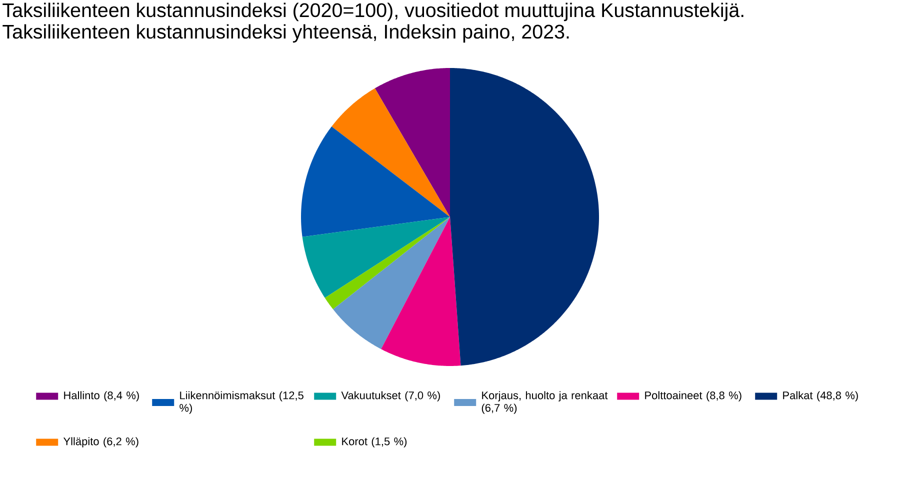 The height and width of the screenshot is (500, 900). Describe the element at coordinates (374, 442) in the screenshot. I see `legend-label: Korot (1,5 %)` at that location.